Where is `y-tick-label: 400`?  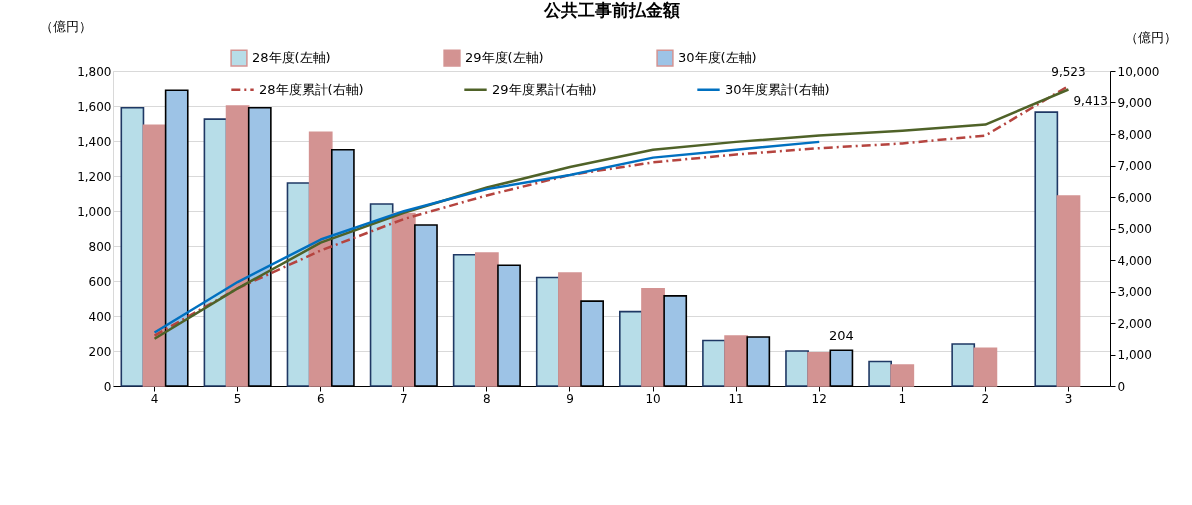
y-tick-label: 400 is located at coordinates (100, 316).